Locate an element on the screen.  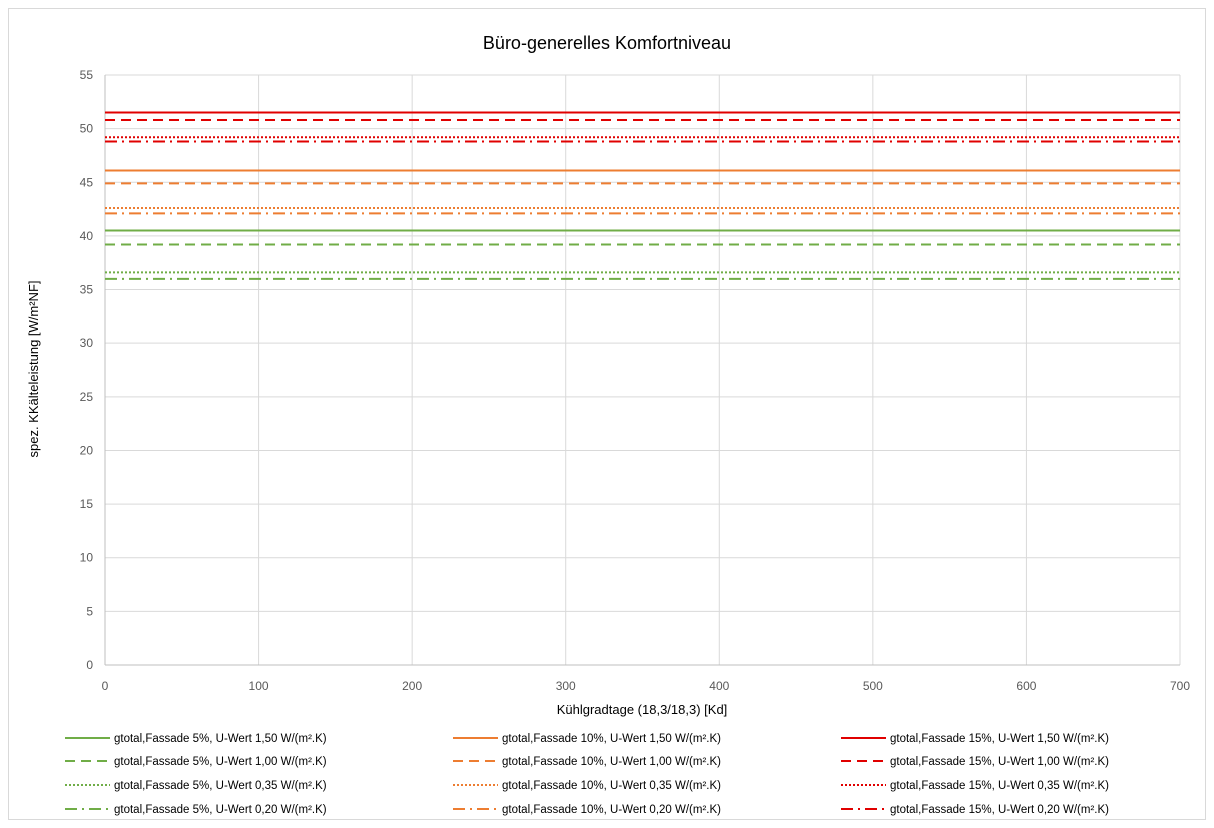
y-tick-label: 5 is located at coordinates (89, 611).